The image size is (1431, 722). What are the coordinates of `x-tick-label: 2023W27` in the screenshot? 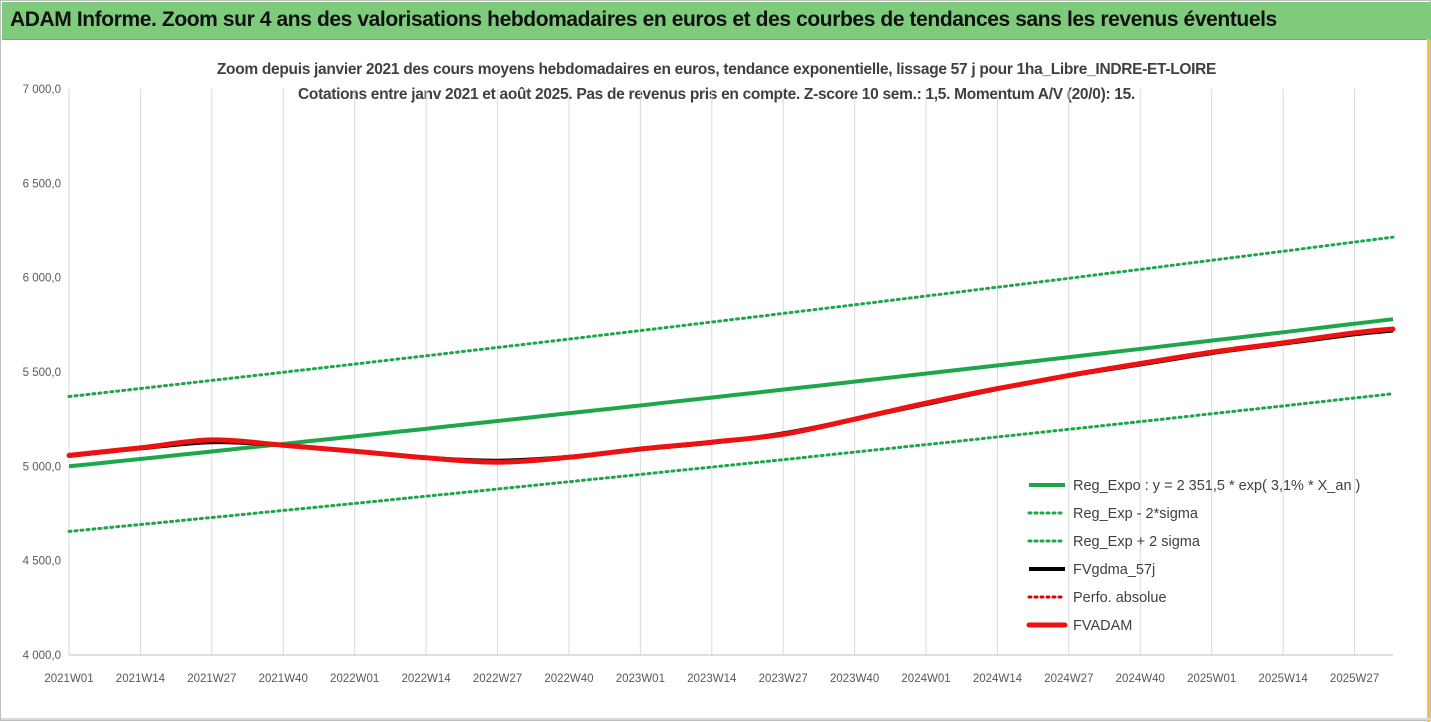 It's located at (783, 679).